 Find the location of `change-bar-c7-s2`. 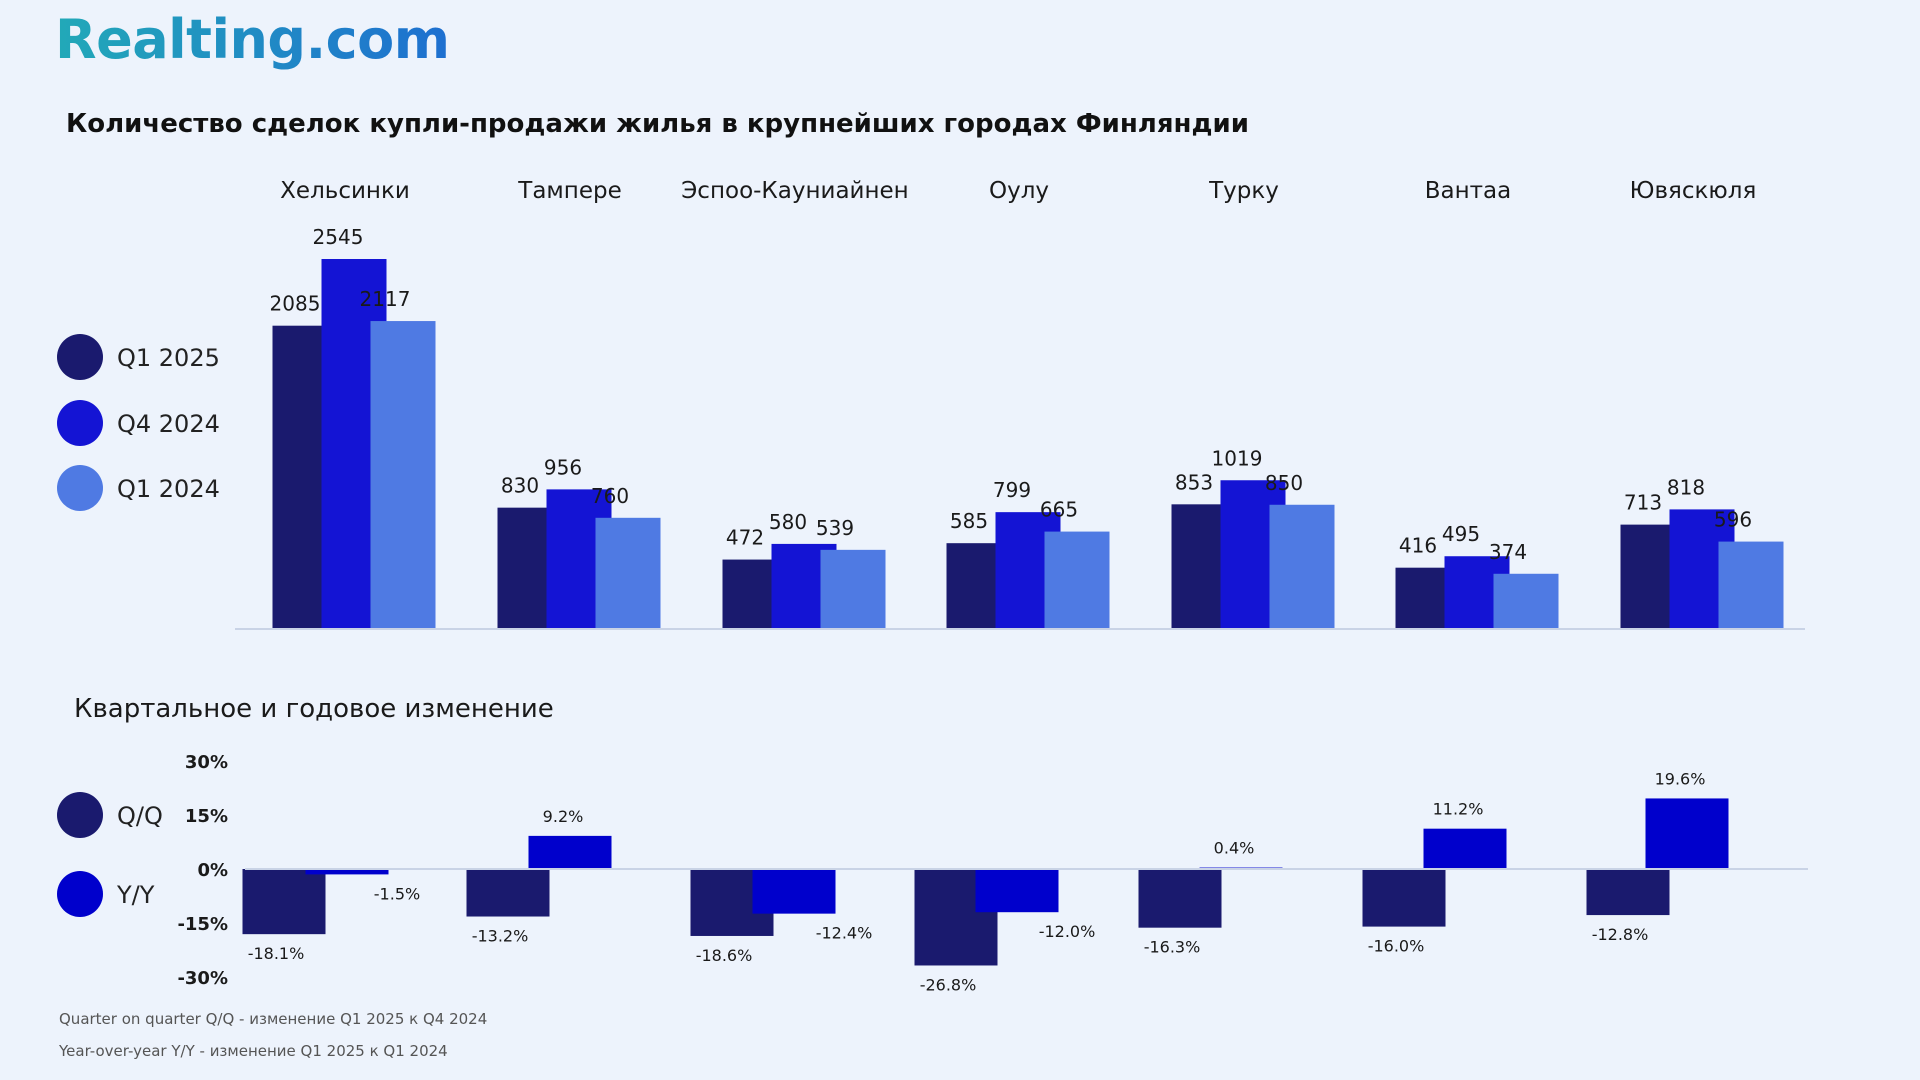

change-bar-c7-s2 is located at coordinates (1687, 833).